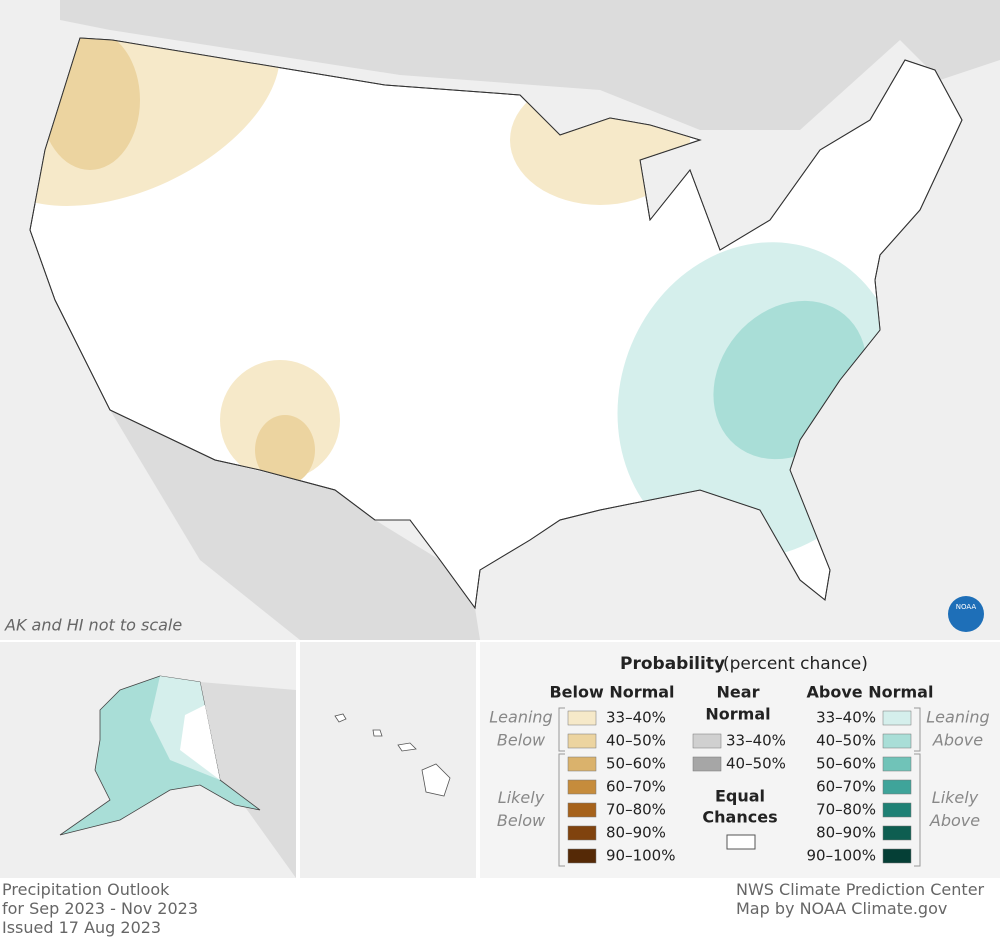 The height and width of the screenshot is (938, 1000). I want to click on footer-line: Precipitation Outlook, so click(86, 889).